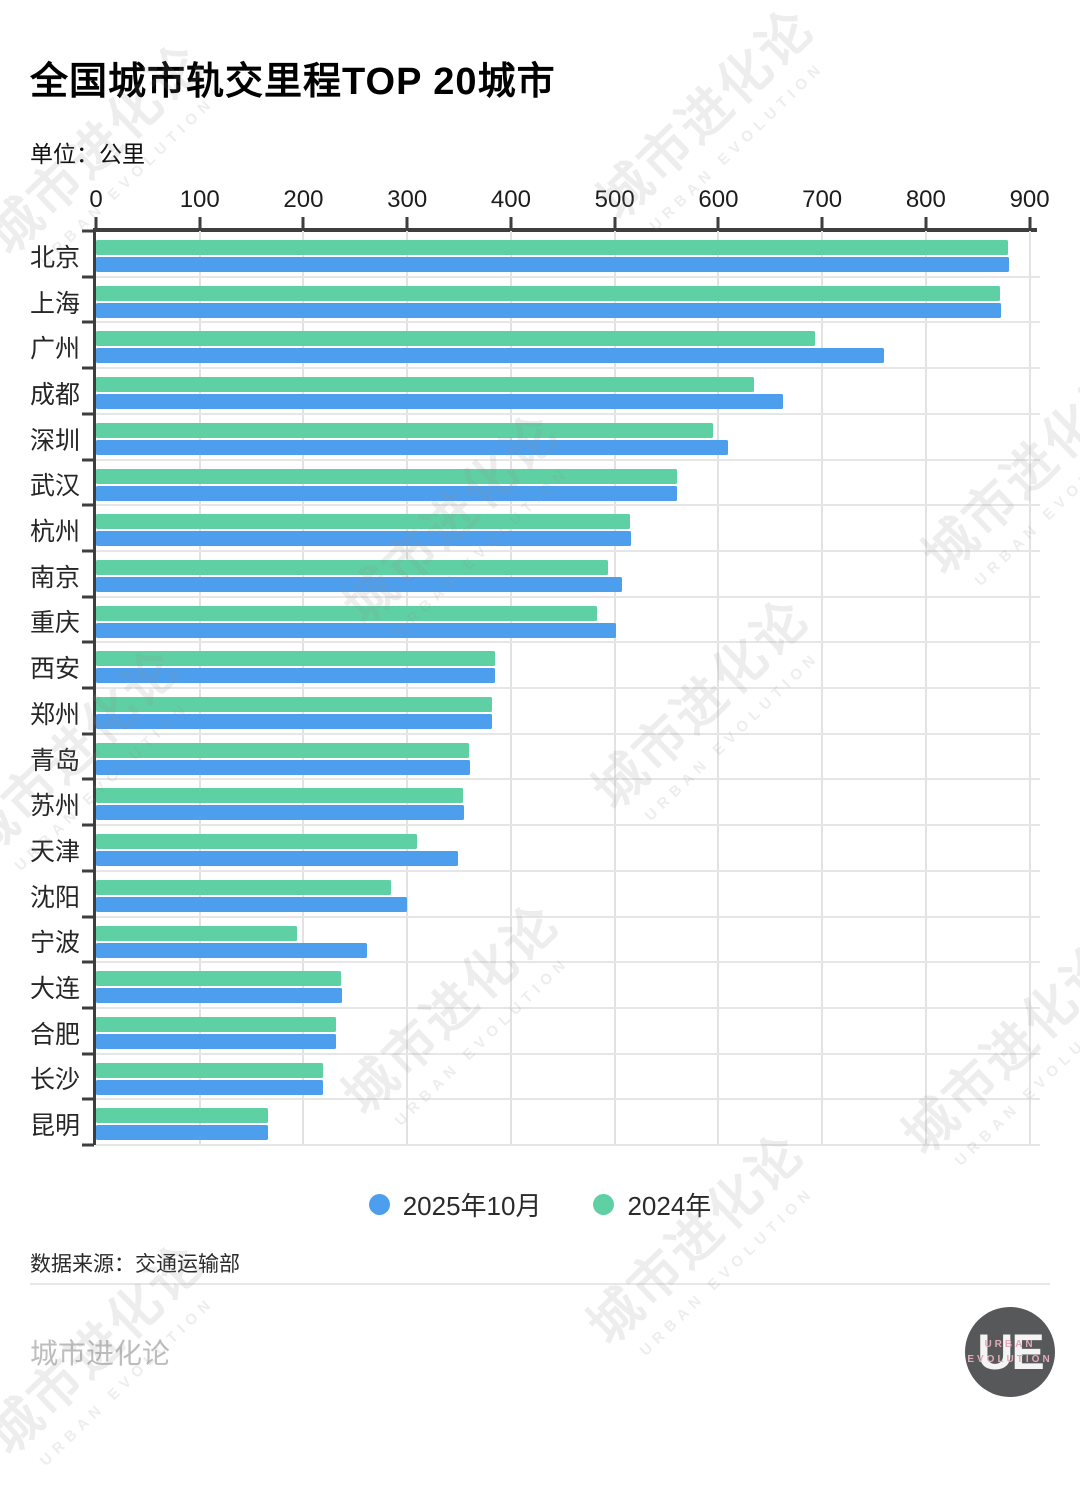  Describe the element at coordinates (669, 1206) in the screenshot. I see `legend-label-2024: 2024年` at that location.